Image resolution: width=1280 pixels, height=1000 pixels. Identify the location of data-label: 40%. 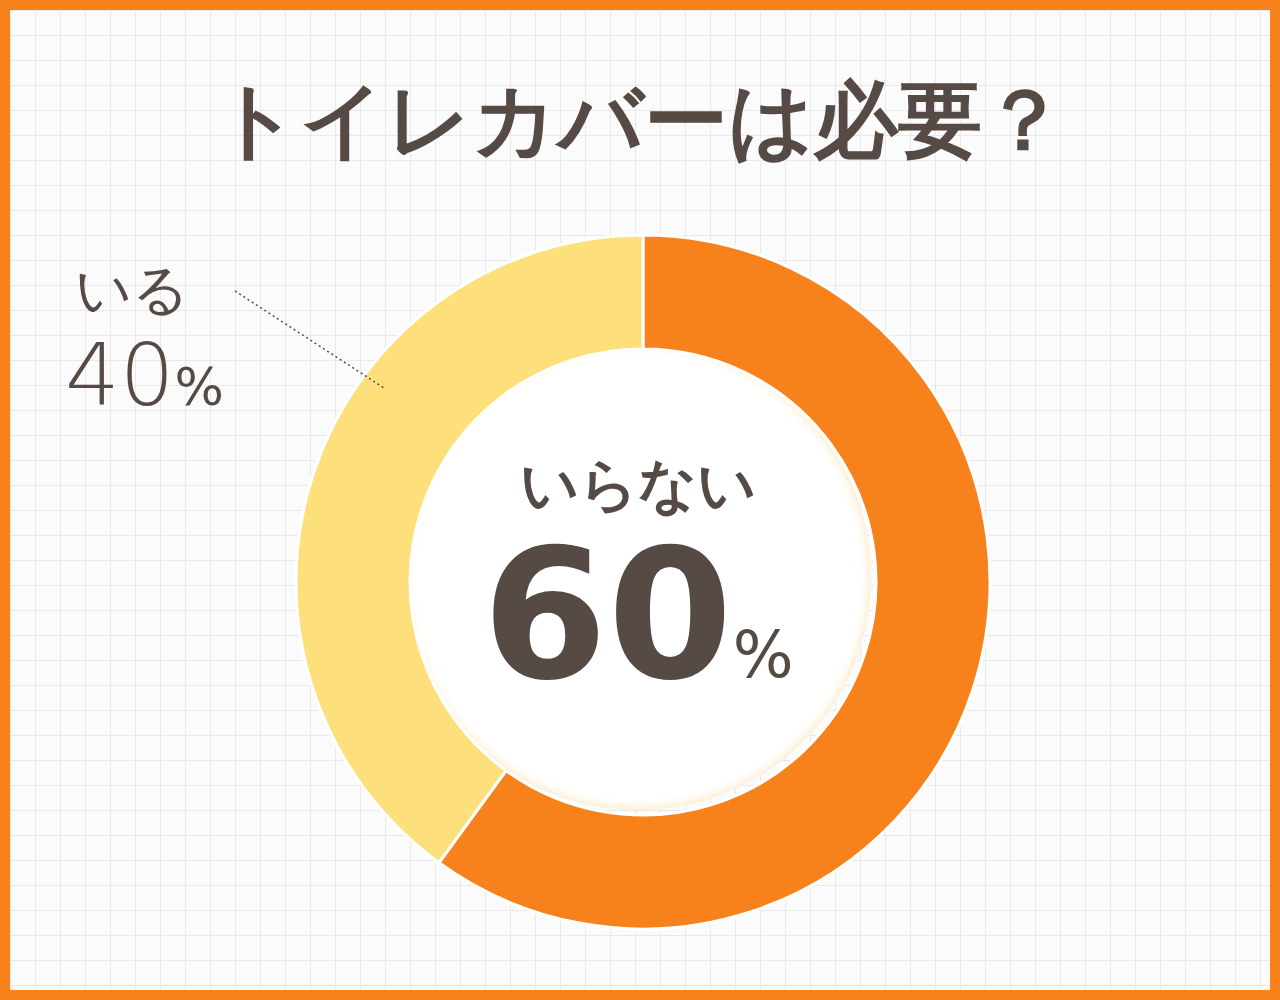
(144, 375).